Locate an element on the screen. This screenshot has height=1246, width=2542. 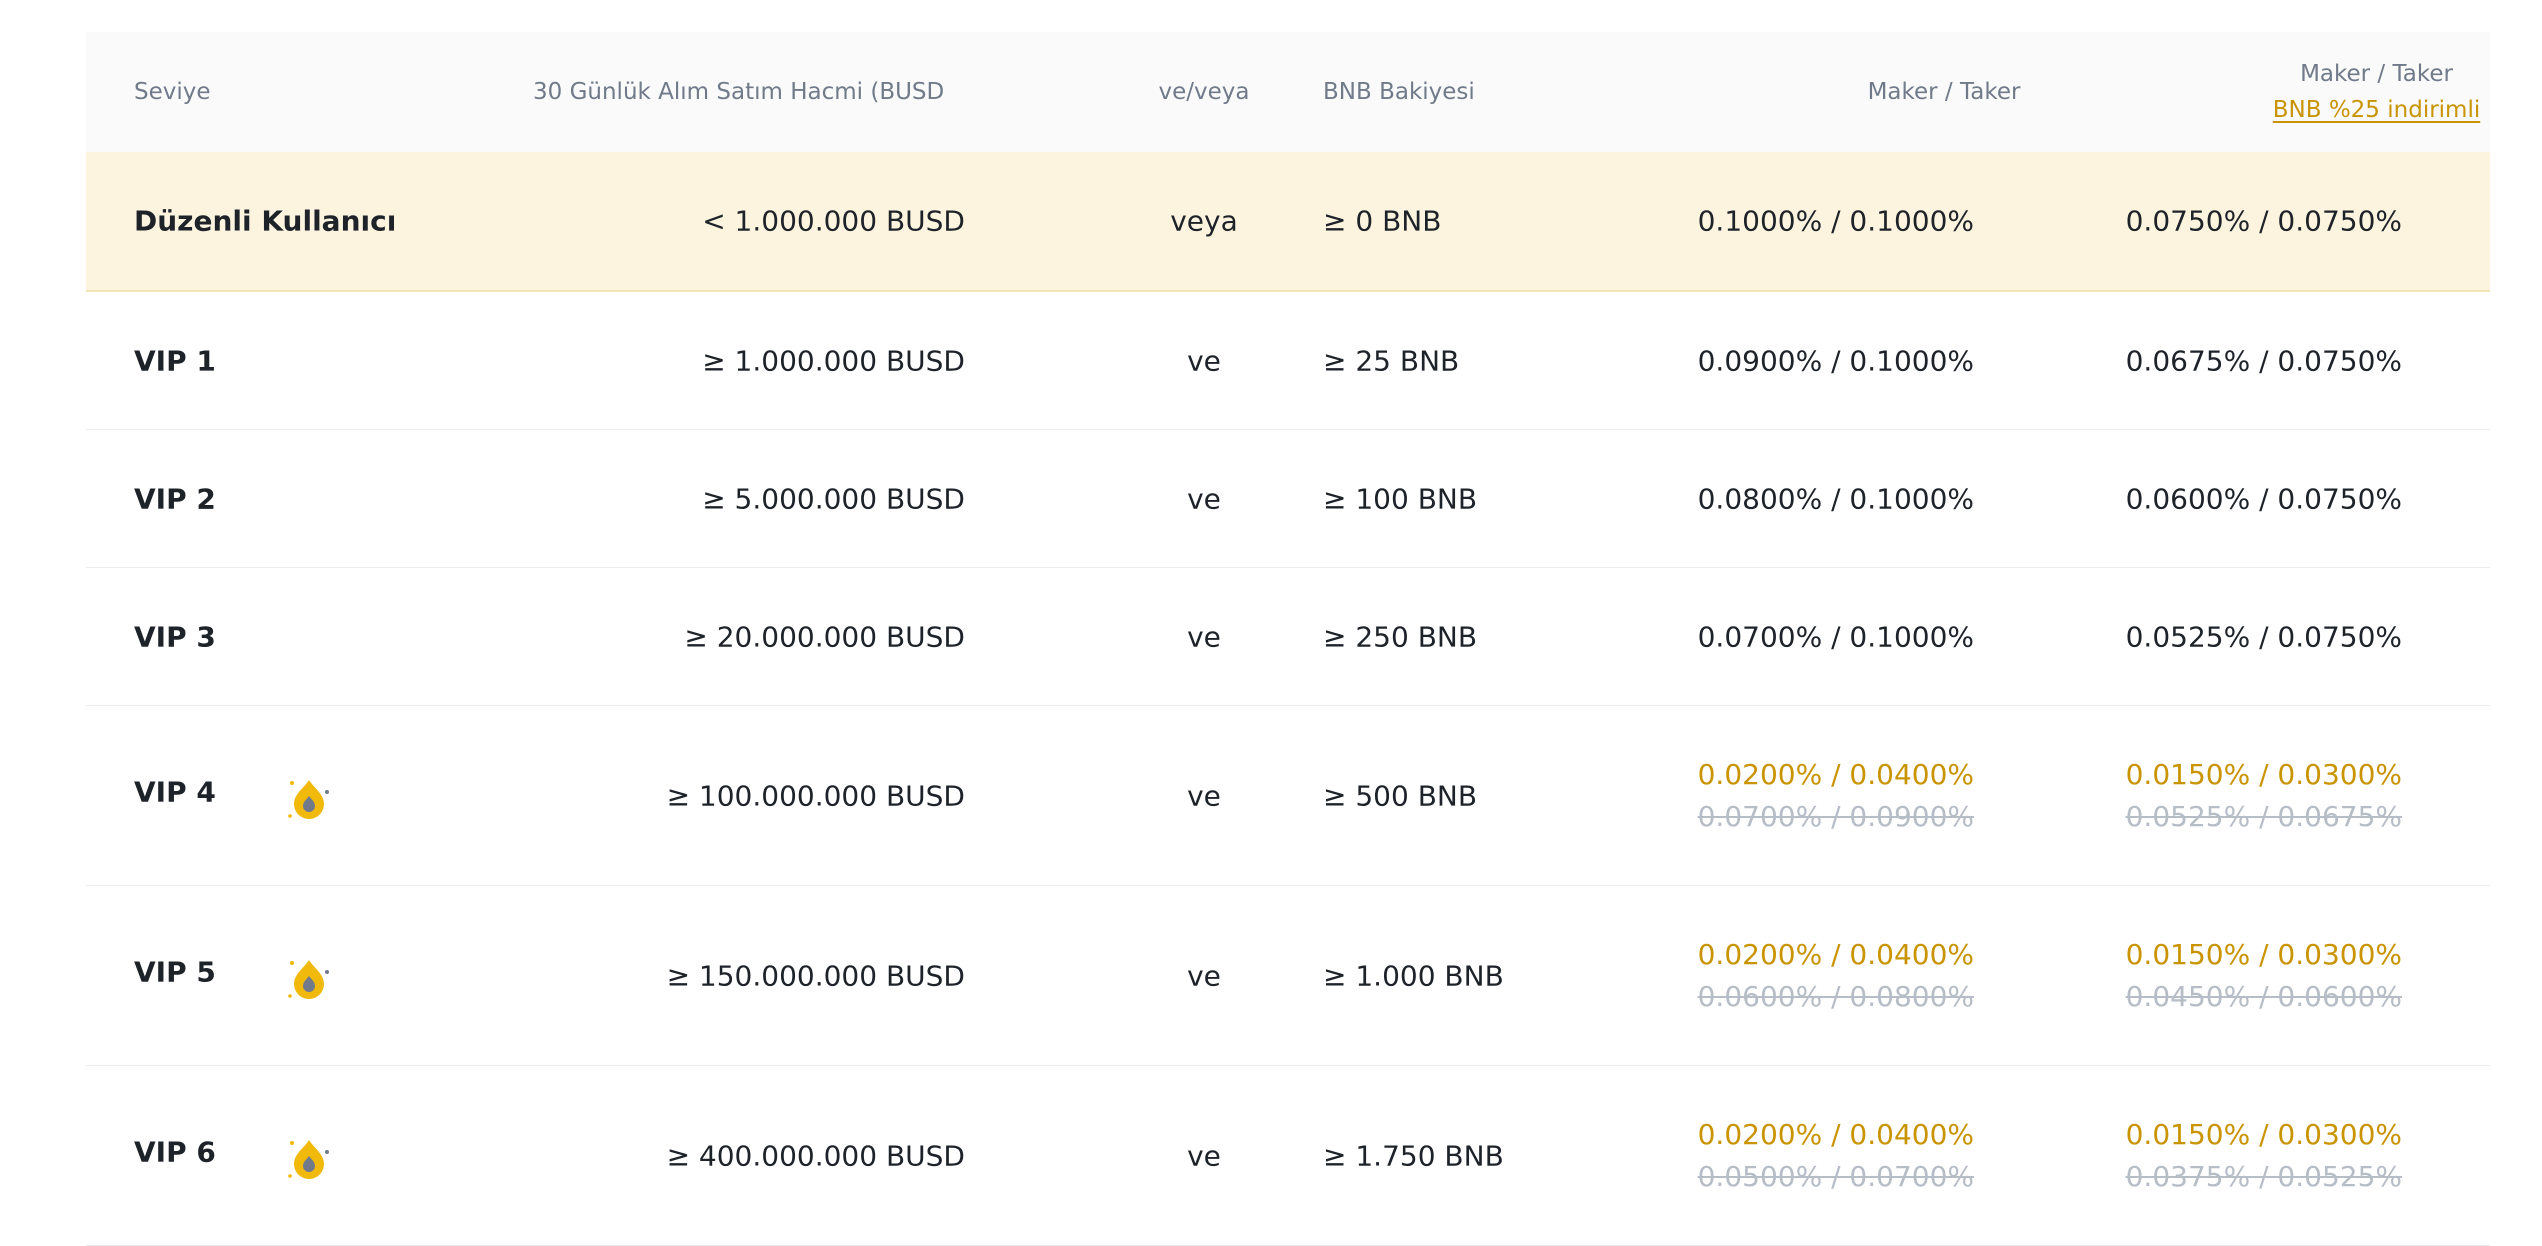
level-label: VIP 1 is located at coordinates (175, 360).